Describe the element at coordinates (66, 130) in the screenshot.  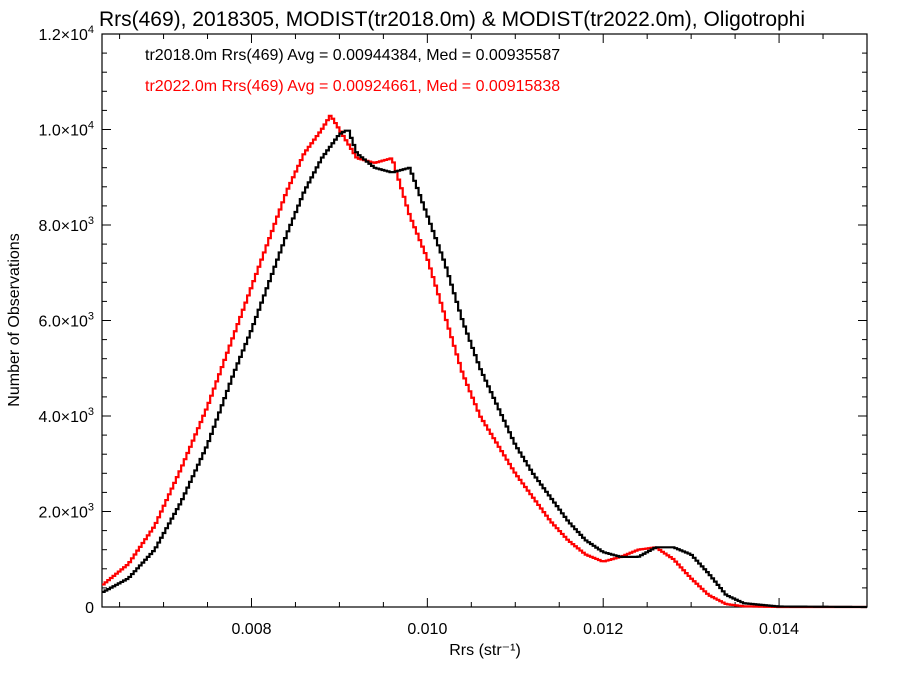
I see `y-tick-label: 1.0×10⁴` at that location.